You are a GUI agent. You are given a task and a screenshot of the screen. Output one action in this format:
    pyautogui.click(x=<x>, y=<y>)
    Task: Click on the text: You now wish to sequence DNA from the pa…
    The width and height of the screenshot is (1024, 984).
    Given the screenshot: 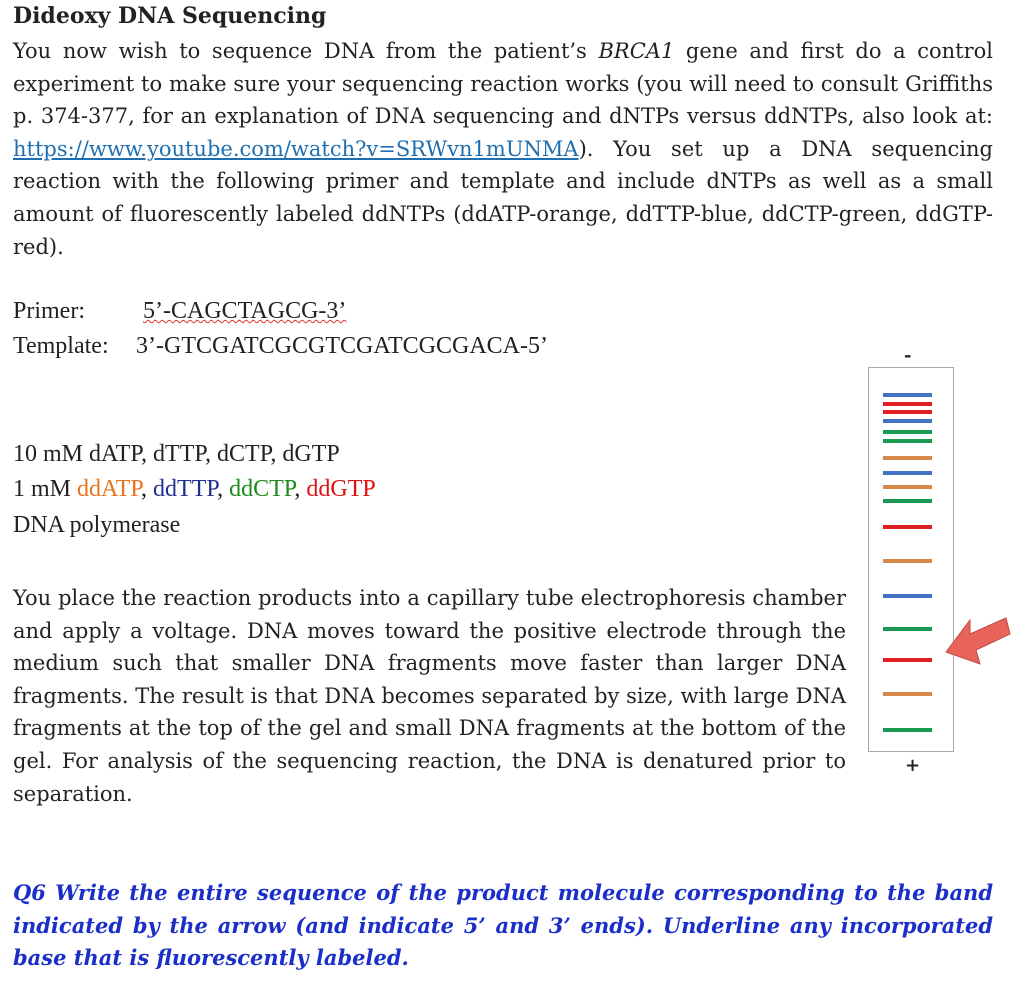 What is the action you would take?
    pyautogui.click(x=306, y=51)
    